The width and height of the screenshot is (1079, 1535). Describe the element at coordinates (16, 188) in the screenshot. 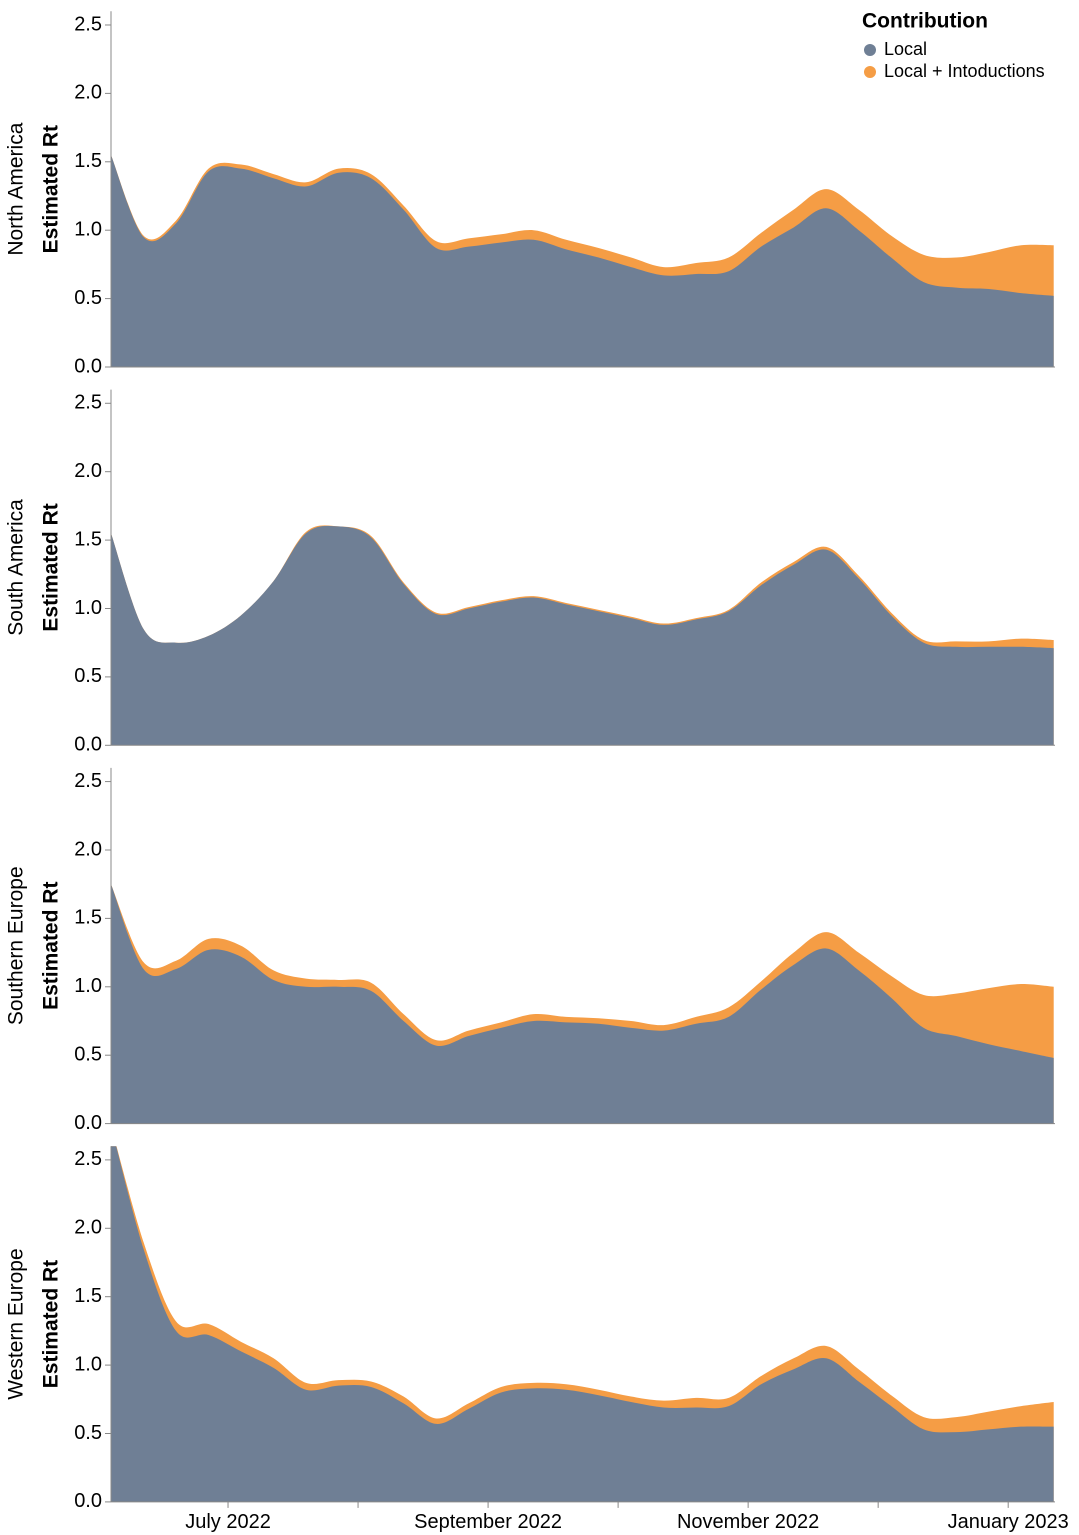

I see `facet-label: North America` at that location.